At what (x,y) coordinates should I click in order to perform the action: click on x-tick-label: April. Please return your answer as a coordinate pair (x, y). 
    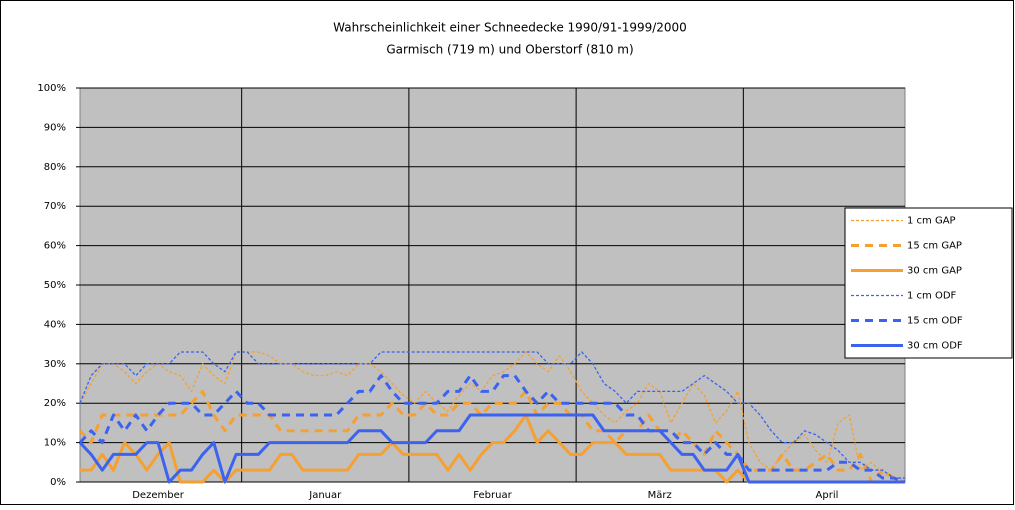
    Looking at the image, I should click on (827, 495).